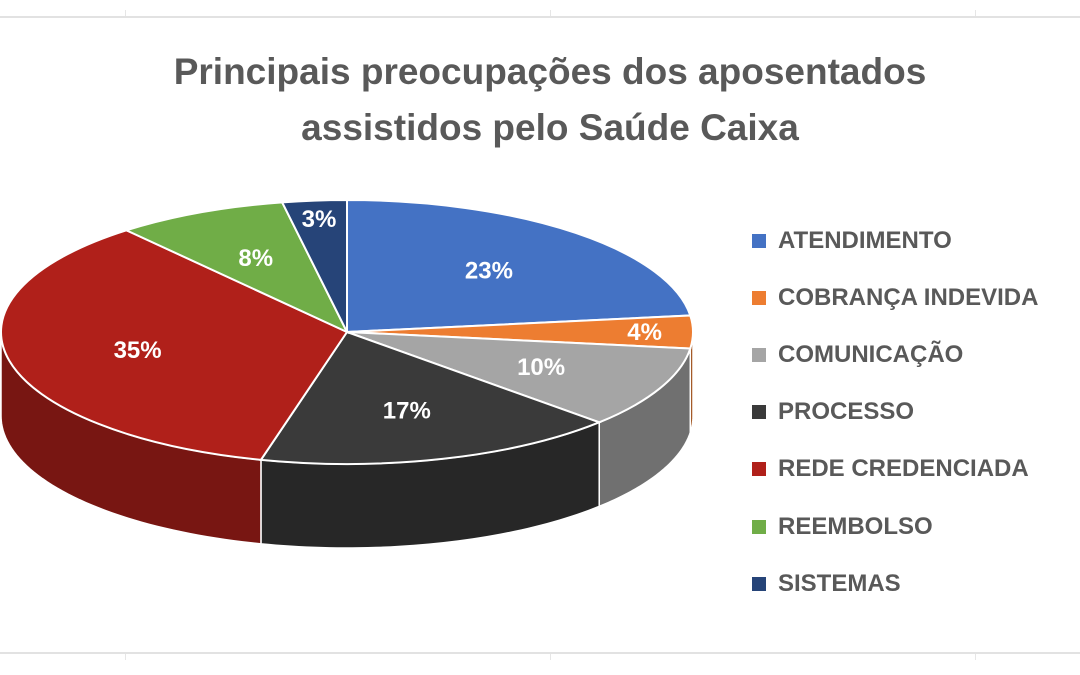  I want to click on pie-slice-sistemas, so click(314, 265).